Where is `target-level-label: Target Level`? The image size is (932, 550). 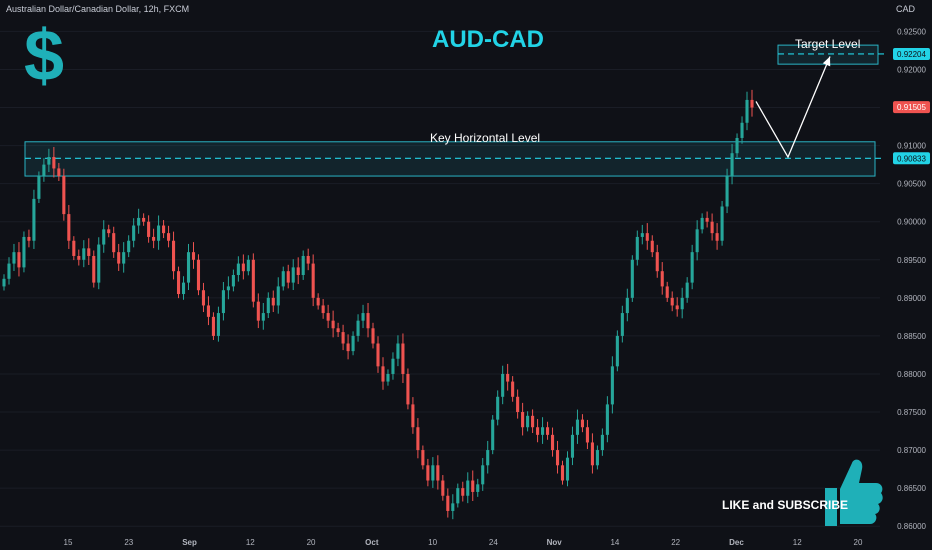 target-level-label: Target Level is located at coordinates (828, 44).